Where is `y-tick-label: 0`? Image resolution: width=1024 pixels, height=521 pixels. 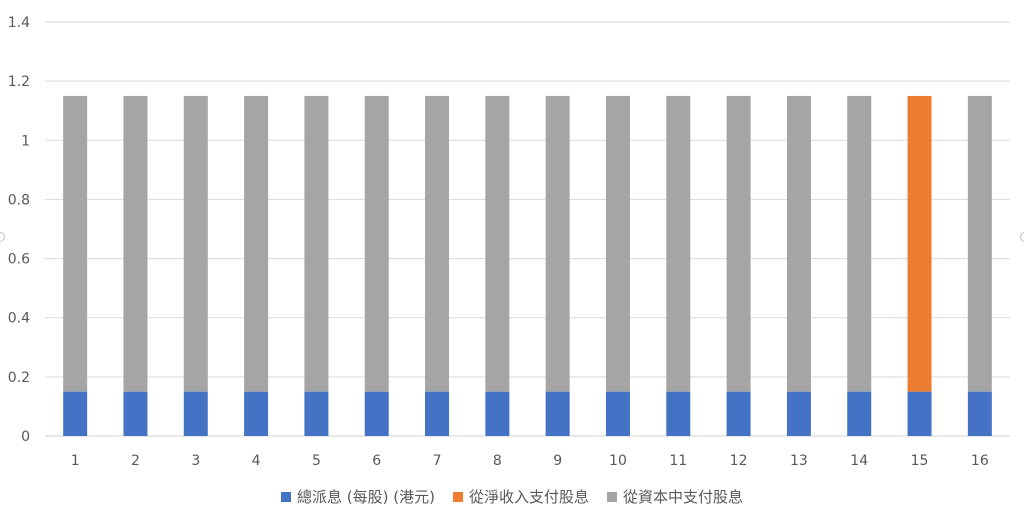 y-tick-label: 0 is located at coordinates (25, 437).